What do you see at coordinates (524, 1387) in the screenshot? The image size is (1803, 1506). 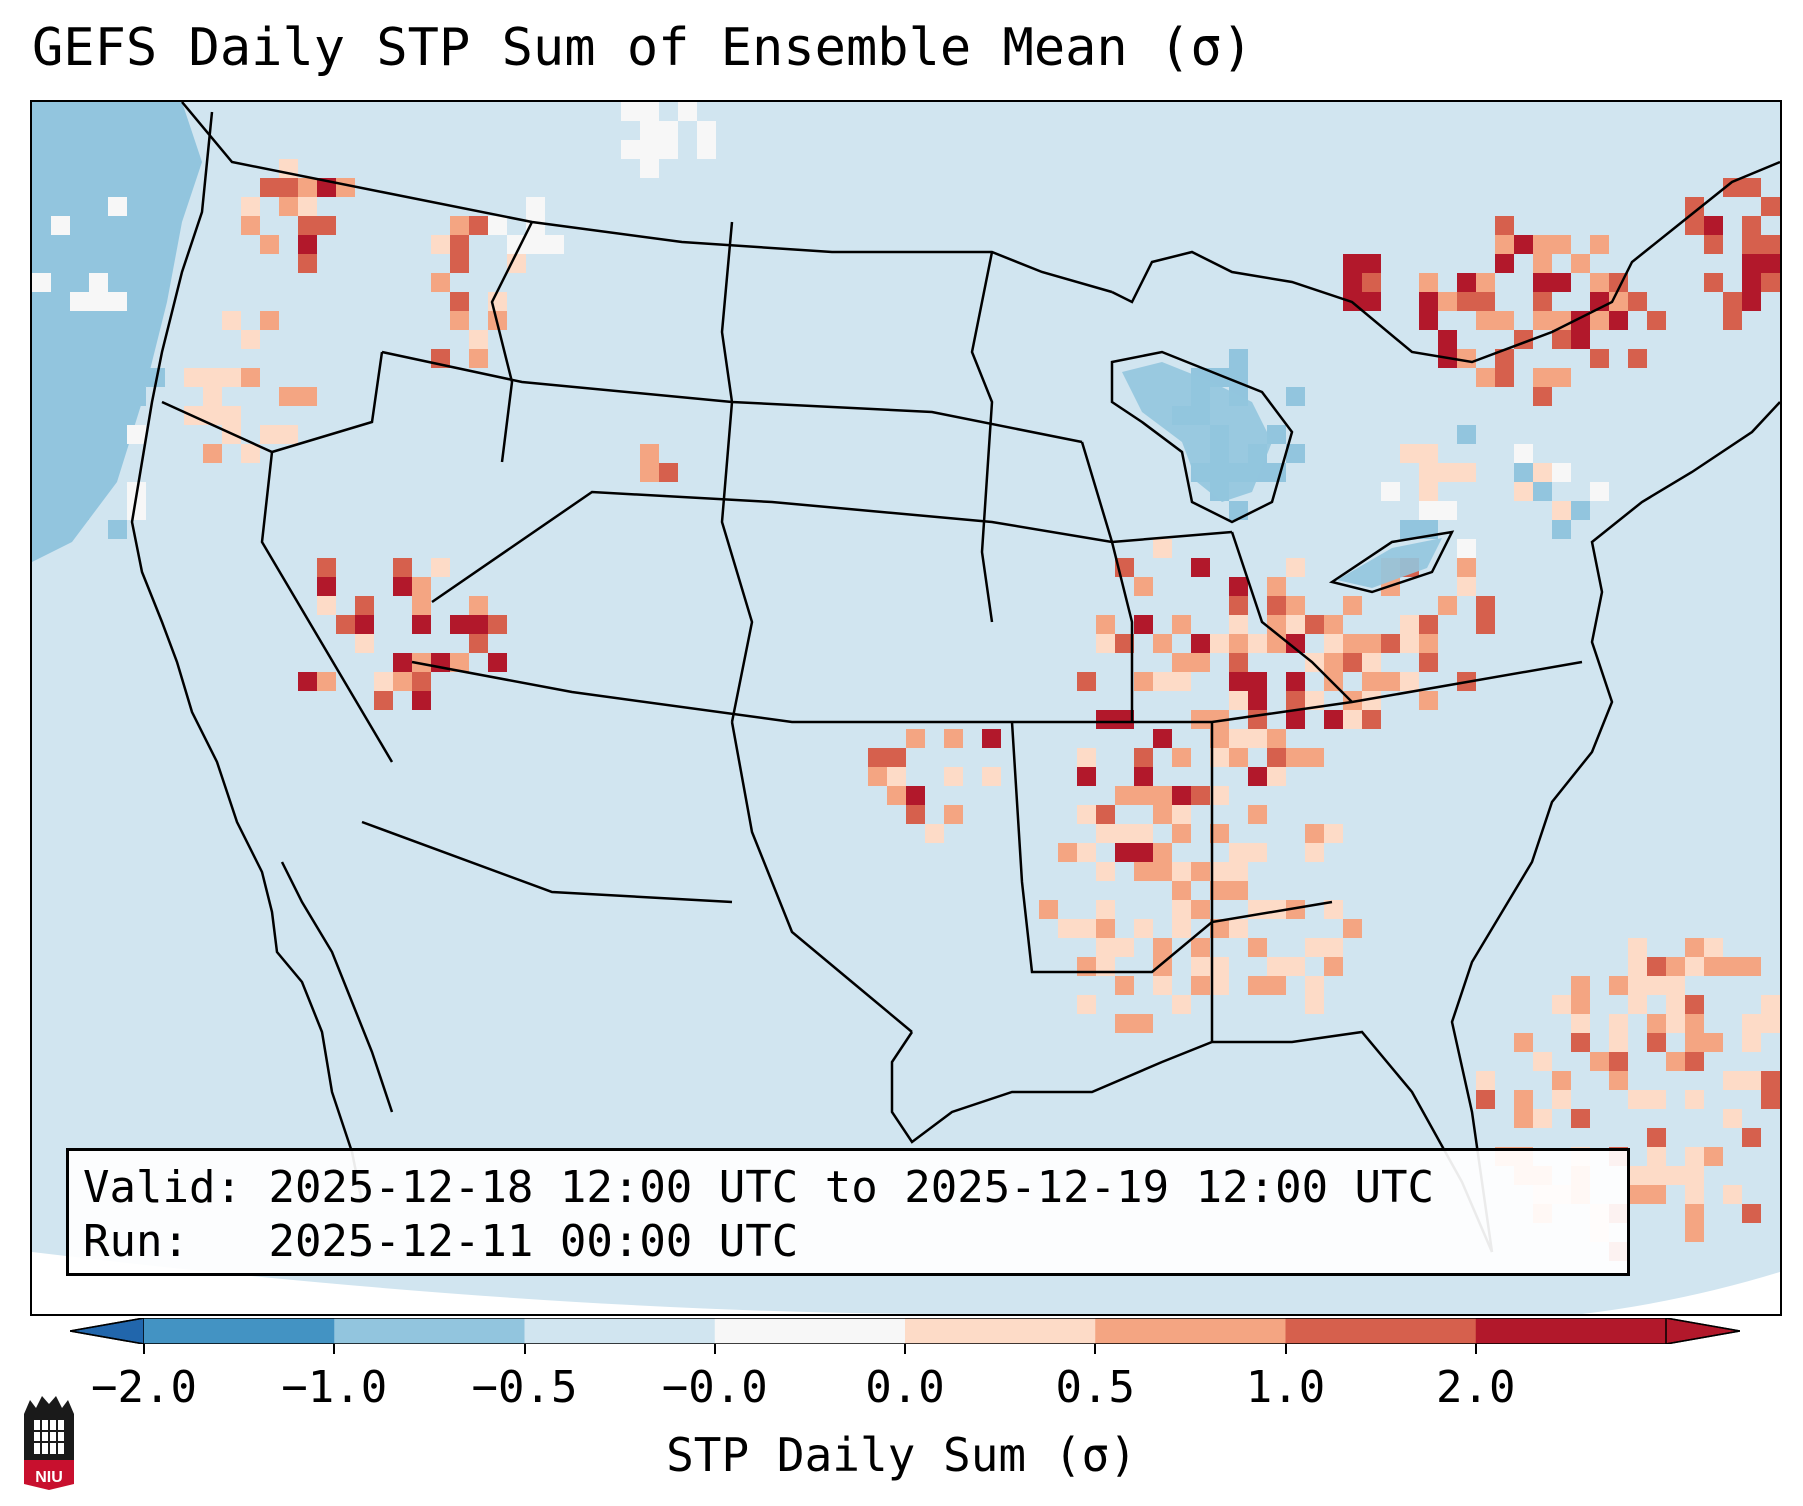 I see `colorbar-tick-label: −0.5` at bounding box center [524, 1387].